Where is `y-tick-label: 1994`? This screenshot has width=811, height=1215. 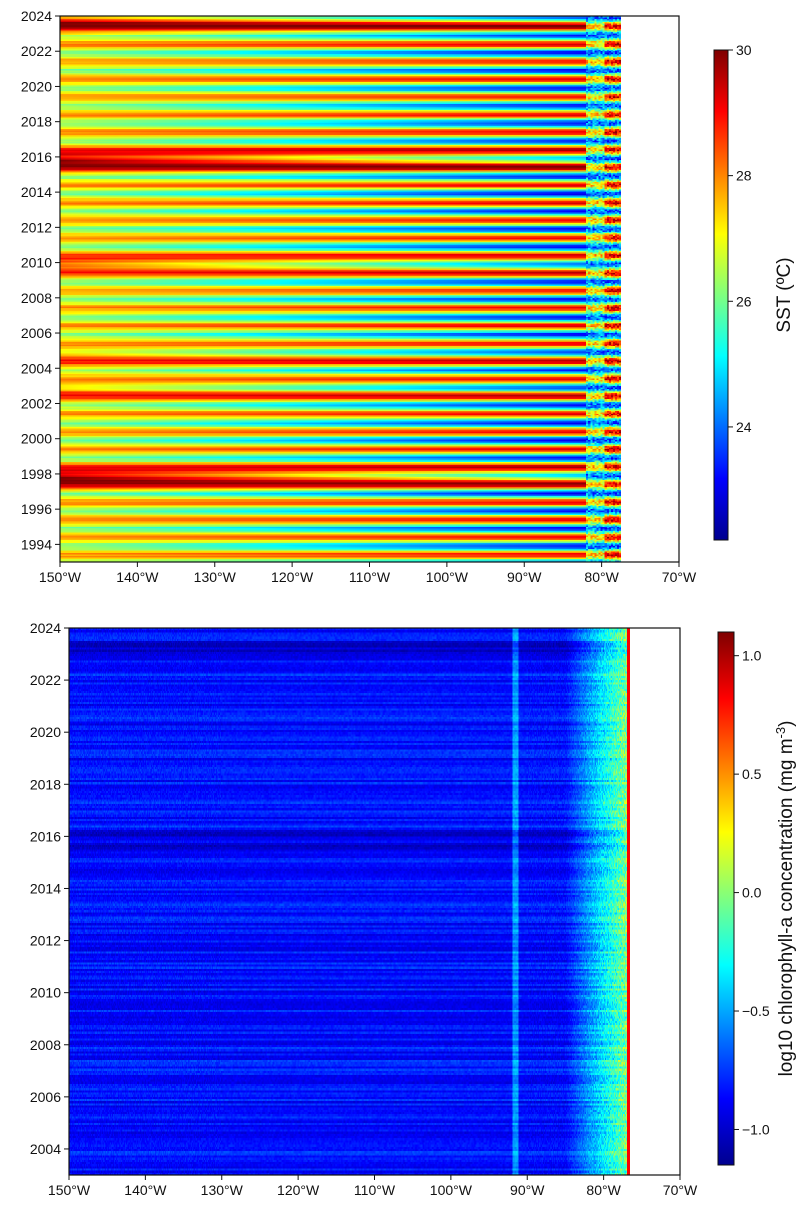
y-tick-label: 1994 is located at coordinates (36, 544).